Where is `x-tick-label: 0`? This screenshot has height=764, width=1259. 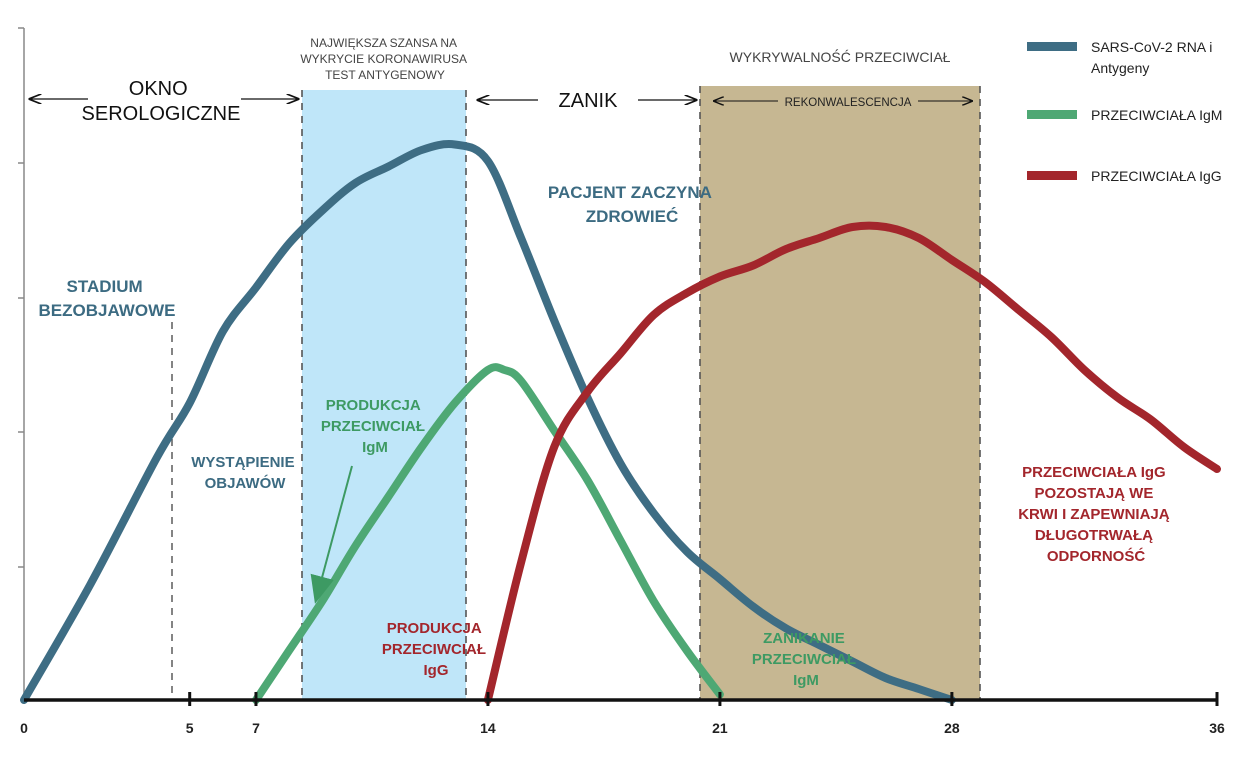 x-tick-label: 0 is located at coordinates (24, 728).